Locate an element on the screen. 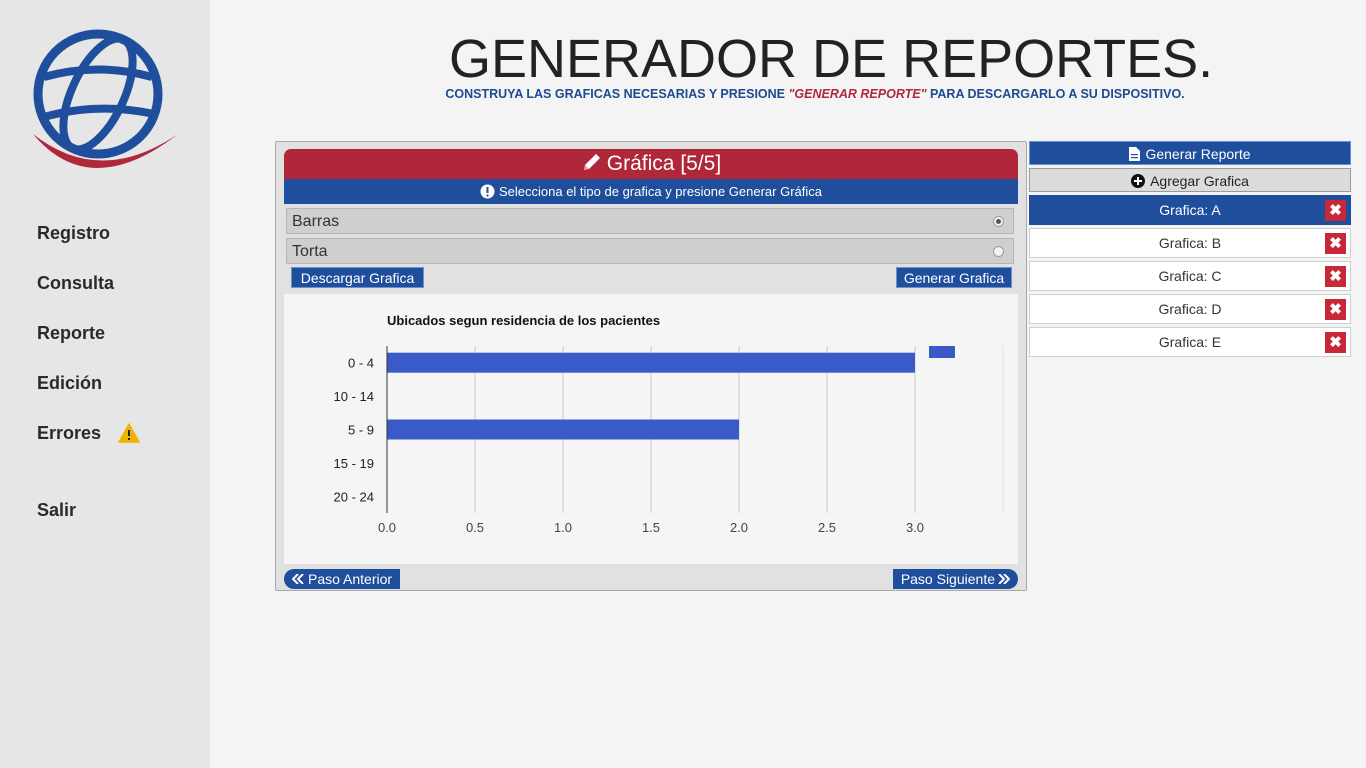 This screenshot has height=768, width=1366. subtitle-post: PARA DESCARGARLO A SU DISPOSITIVO. is located at coordinates (1055, 94).